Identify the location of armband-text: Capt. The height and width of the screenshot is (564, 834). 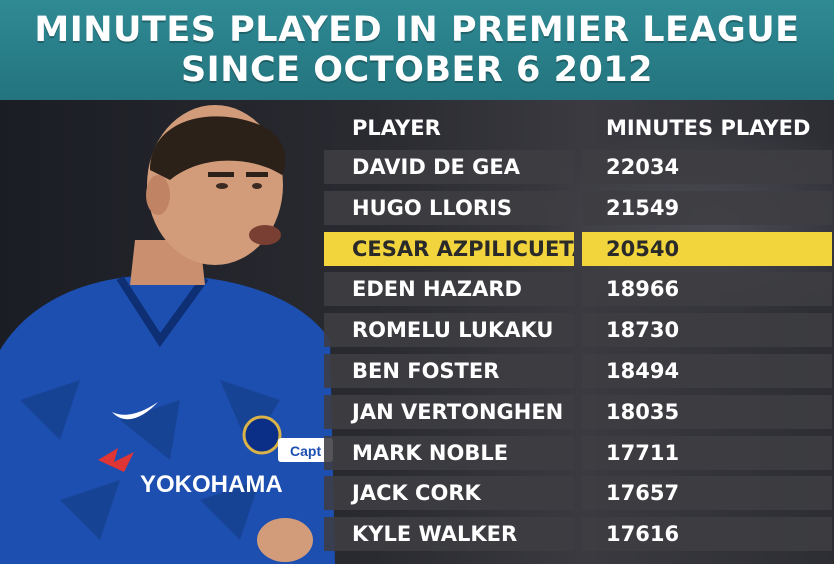
(305, 451).